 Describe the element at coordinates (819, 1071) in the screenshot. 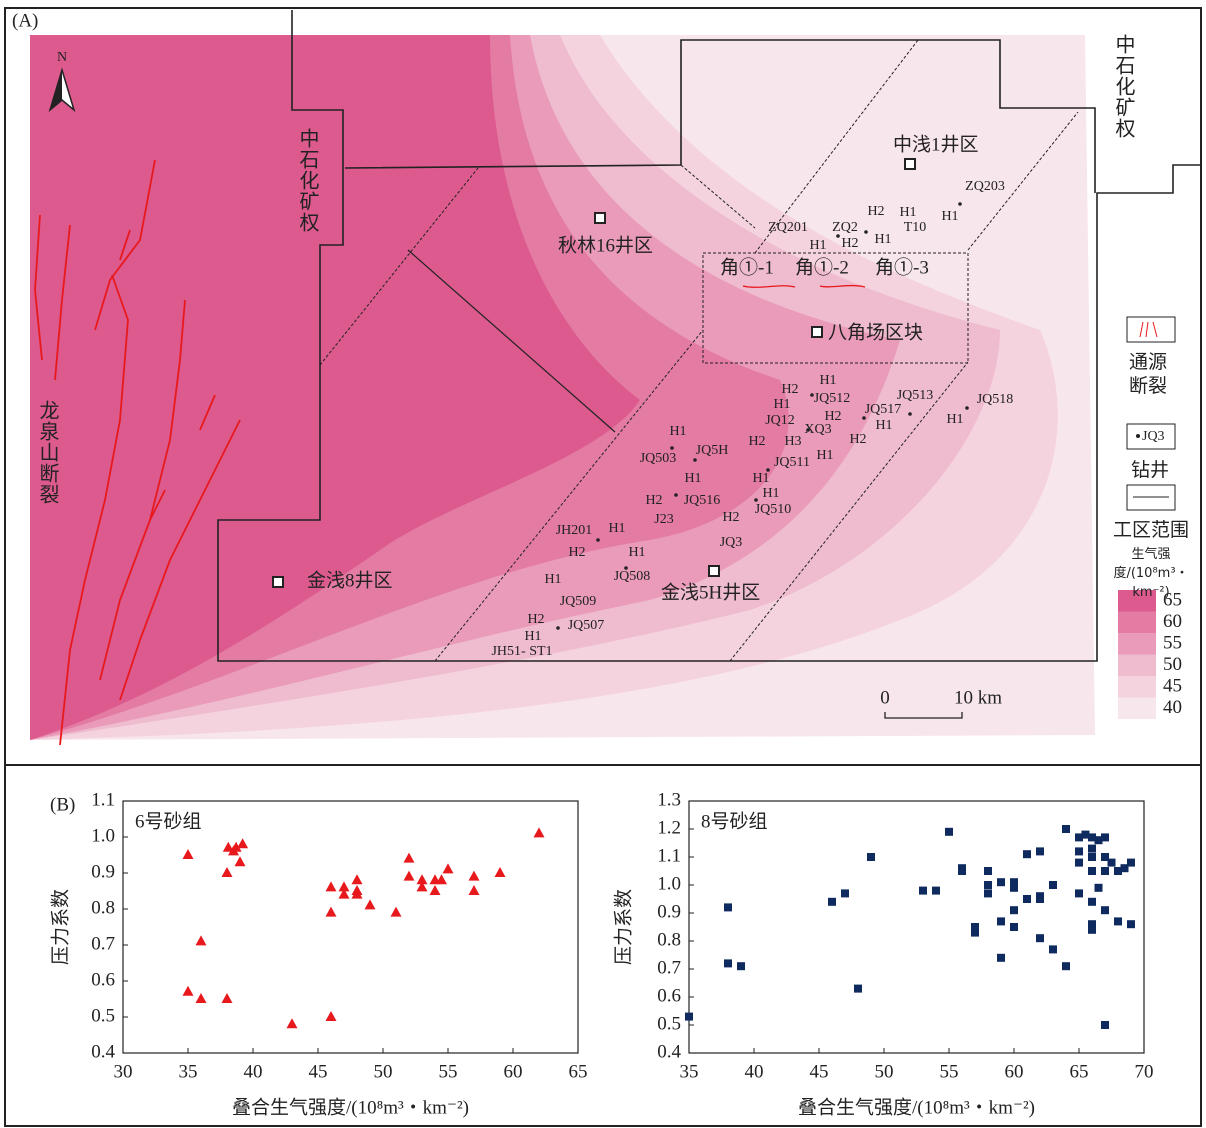

I see `x-tick-label: 45` at that location.